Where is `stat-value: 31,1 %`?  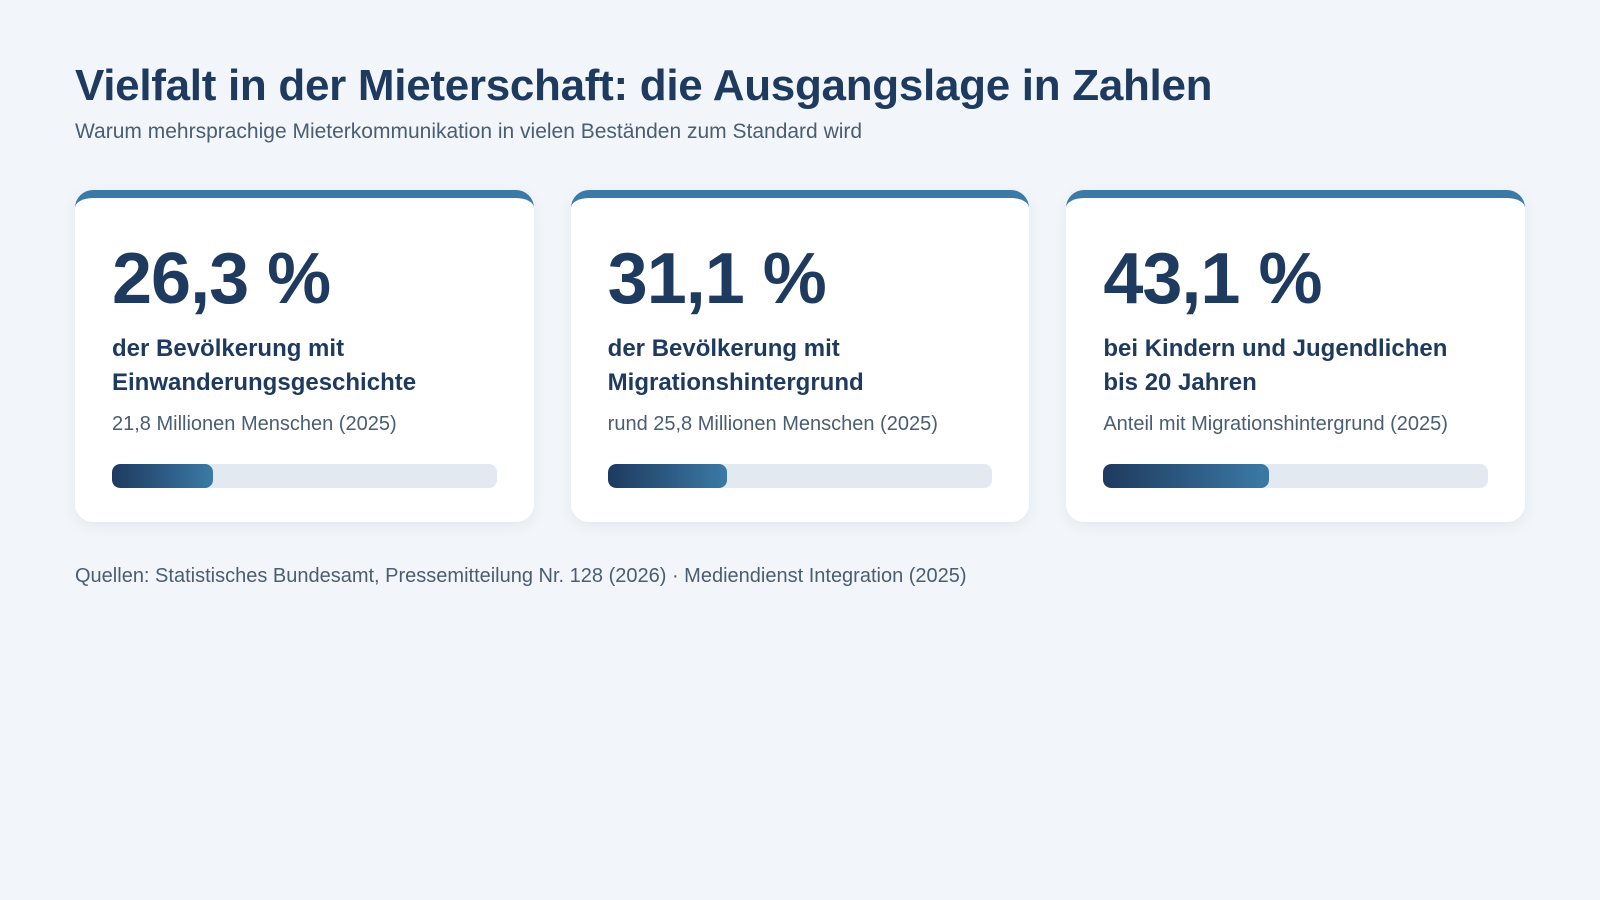 stat-value: 31,1 % is located at coordinates (717, 279).